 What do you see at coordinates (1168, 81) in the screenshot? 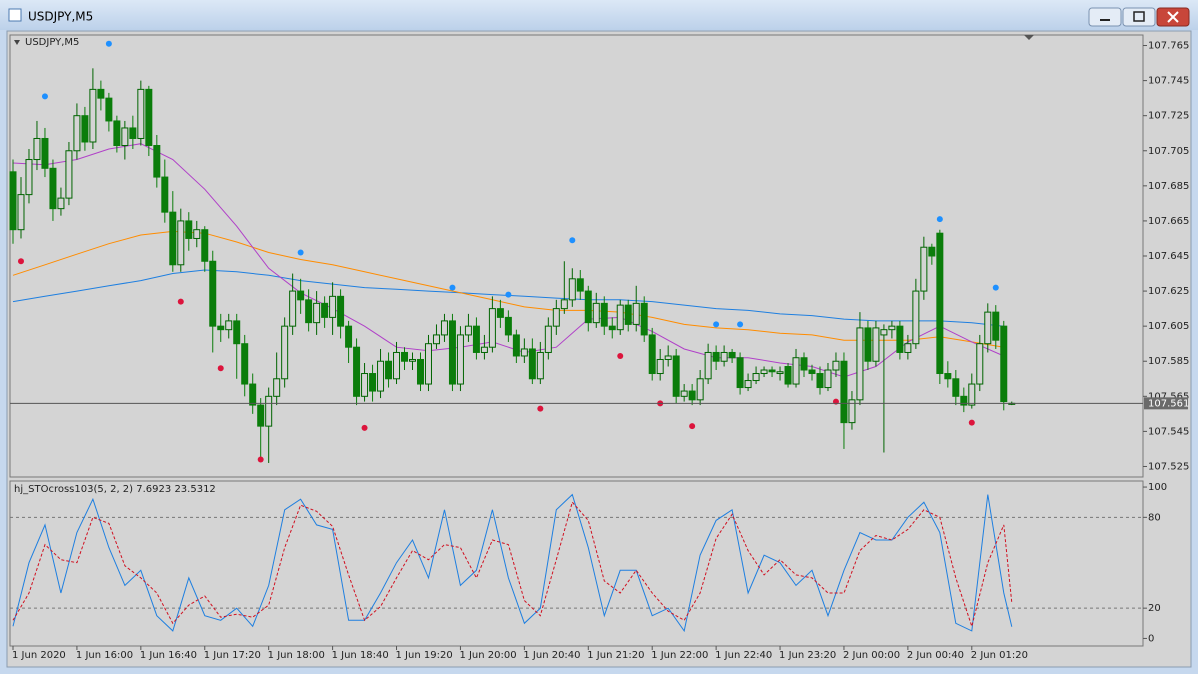
I see `y-tick-label: 107.745` at bounding box center [1168, 81].